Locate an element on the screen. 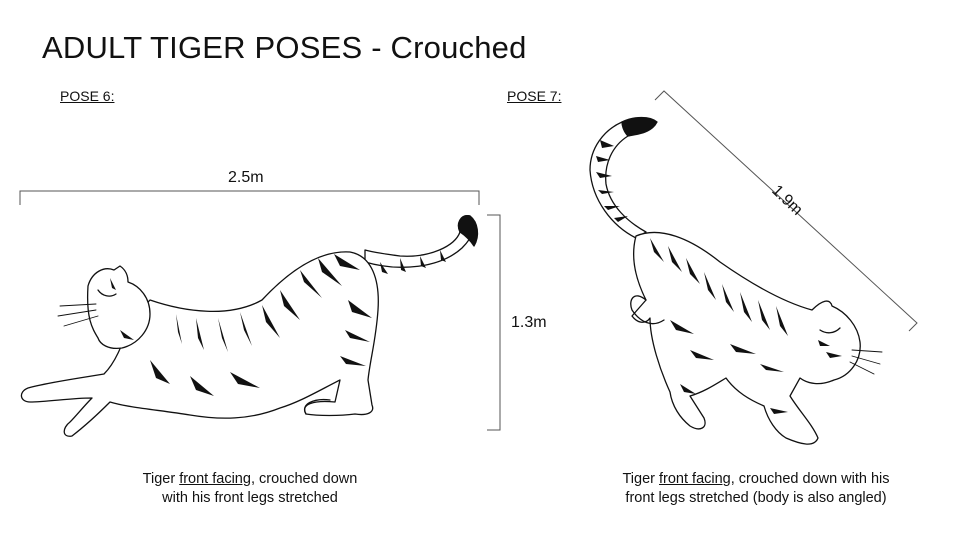  pose-6-caption-link: front facing is located at coordinates (215, 479).